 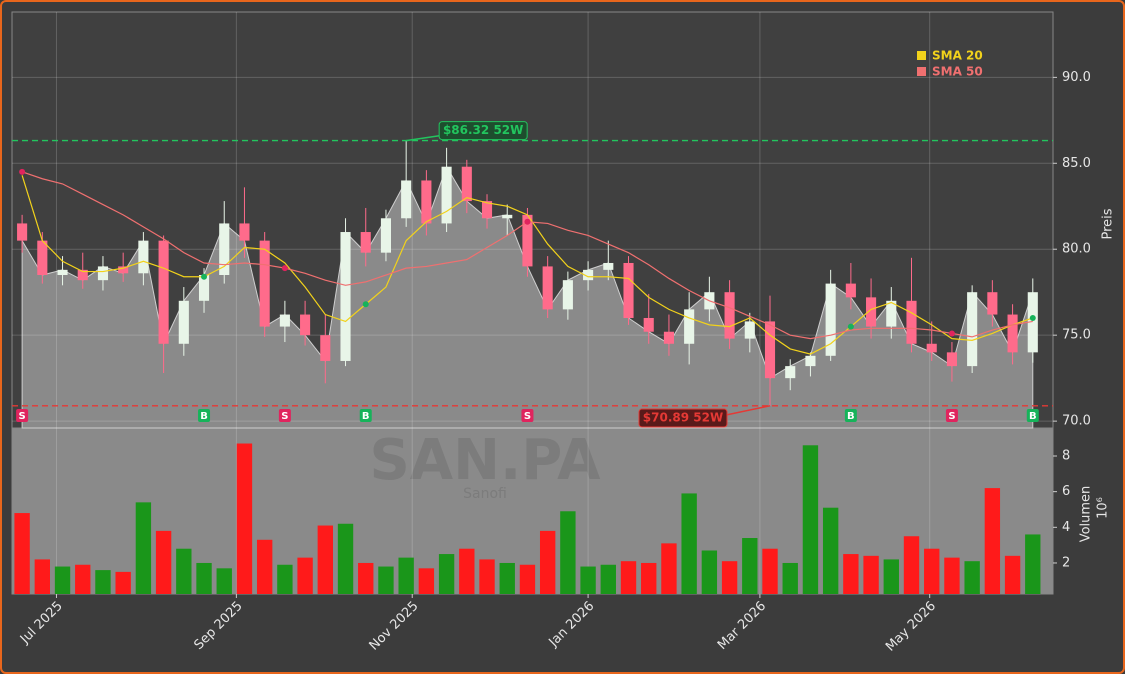 I want to click on y2-tick-label: 2, so click(x=1066, y=562).